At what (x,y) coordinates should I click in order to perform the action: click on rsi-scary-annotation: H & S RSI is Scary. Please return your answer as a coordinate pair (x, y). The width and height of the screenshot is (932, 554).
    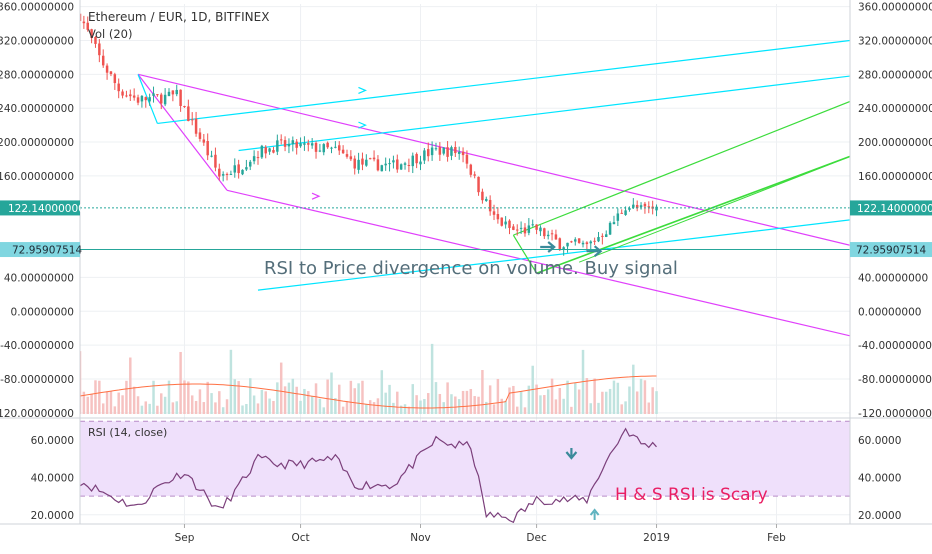
    Looking at the image, I should click on (691, 495).